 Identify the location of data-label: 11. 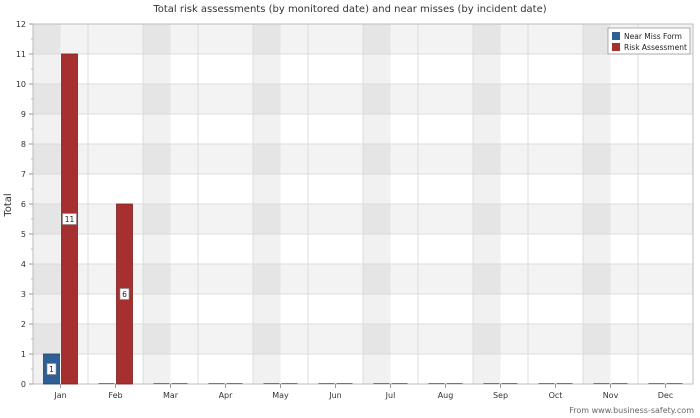
(70, 219).